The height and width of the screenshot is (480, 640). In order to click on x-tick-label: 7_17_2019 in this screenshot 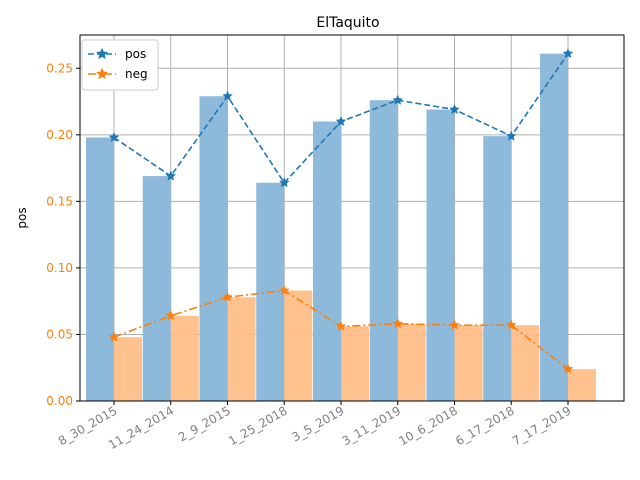, I will do `click(542, 425)`.